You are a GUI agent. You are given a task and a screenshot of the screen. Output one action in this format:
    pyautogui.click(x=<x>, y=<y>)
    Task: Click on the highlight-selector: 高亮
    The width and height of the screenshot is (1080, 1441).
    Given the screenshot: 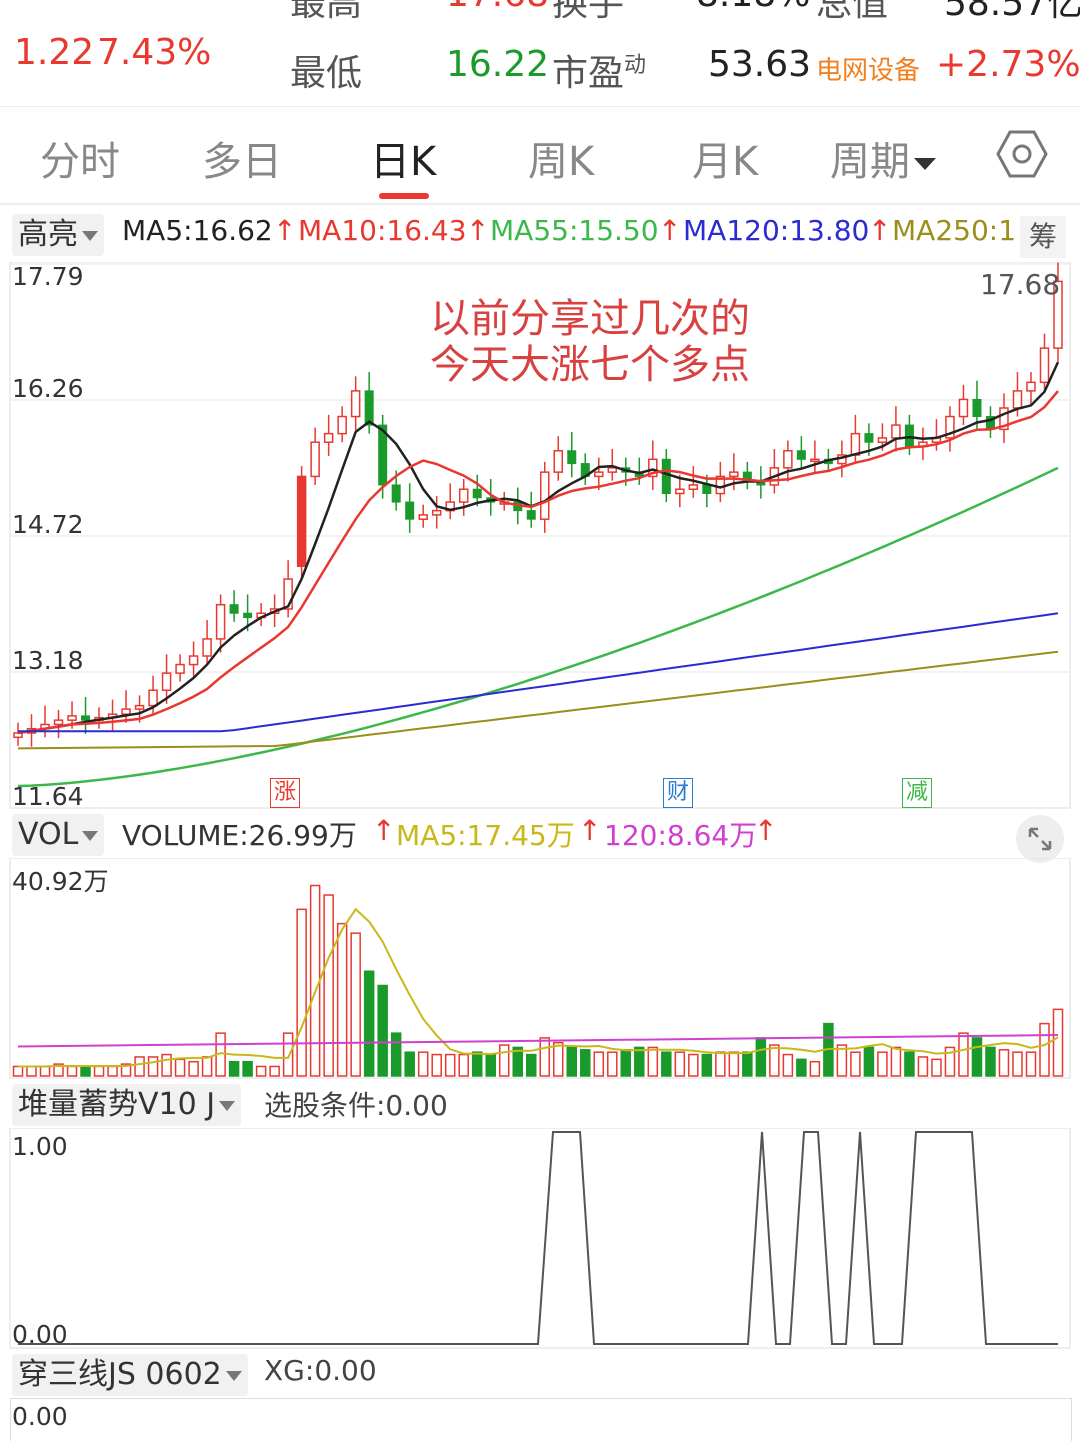 What is the action you would take?
    pyautogui.click(x=58, y=235)
    